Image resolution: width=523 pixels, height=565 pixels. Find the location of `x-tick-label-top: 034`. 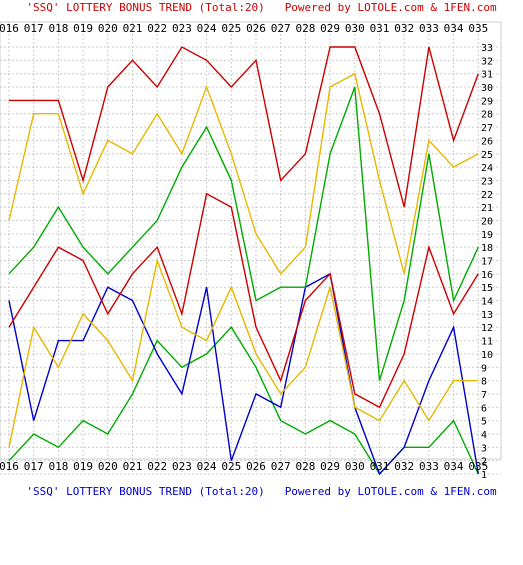

x-tick-label-top: 034 is located at coordinates (454, 28).